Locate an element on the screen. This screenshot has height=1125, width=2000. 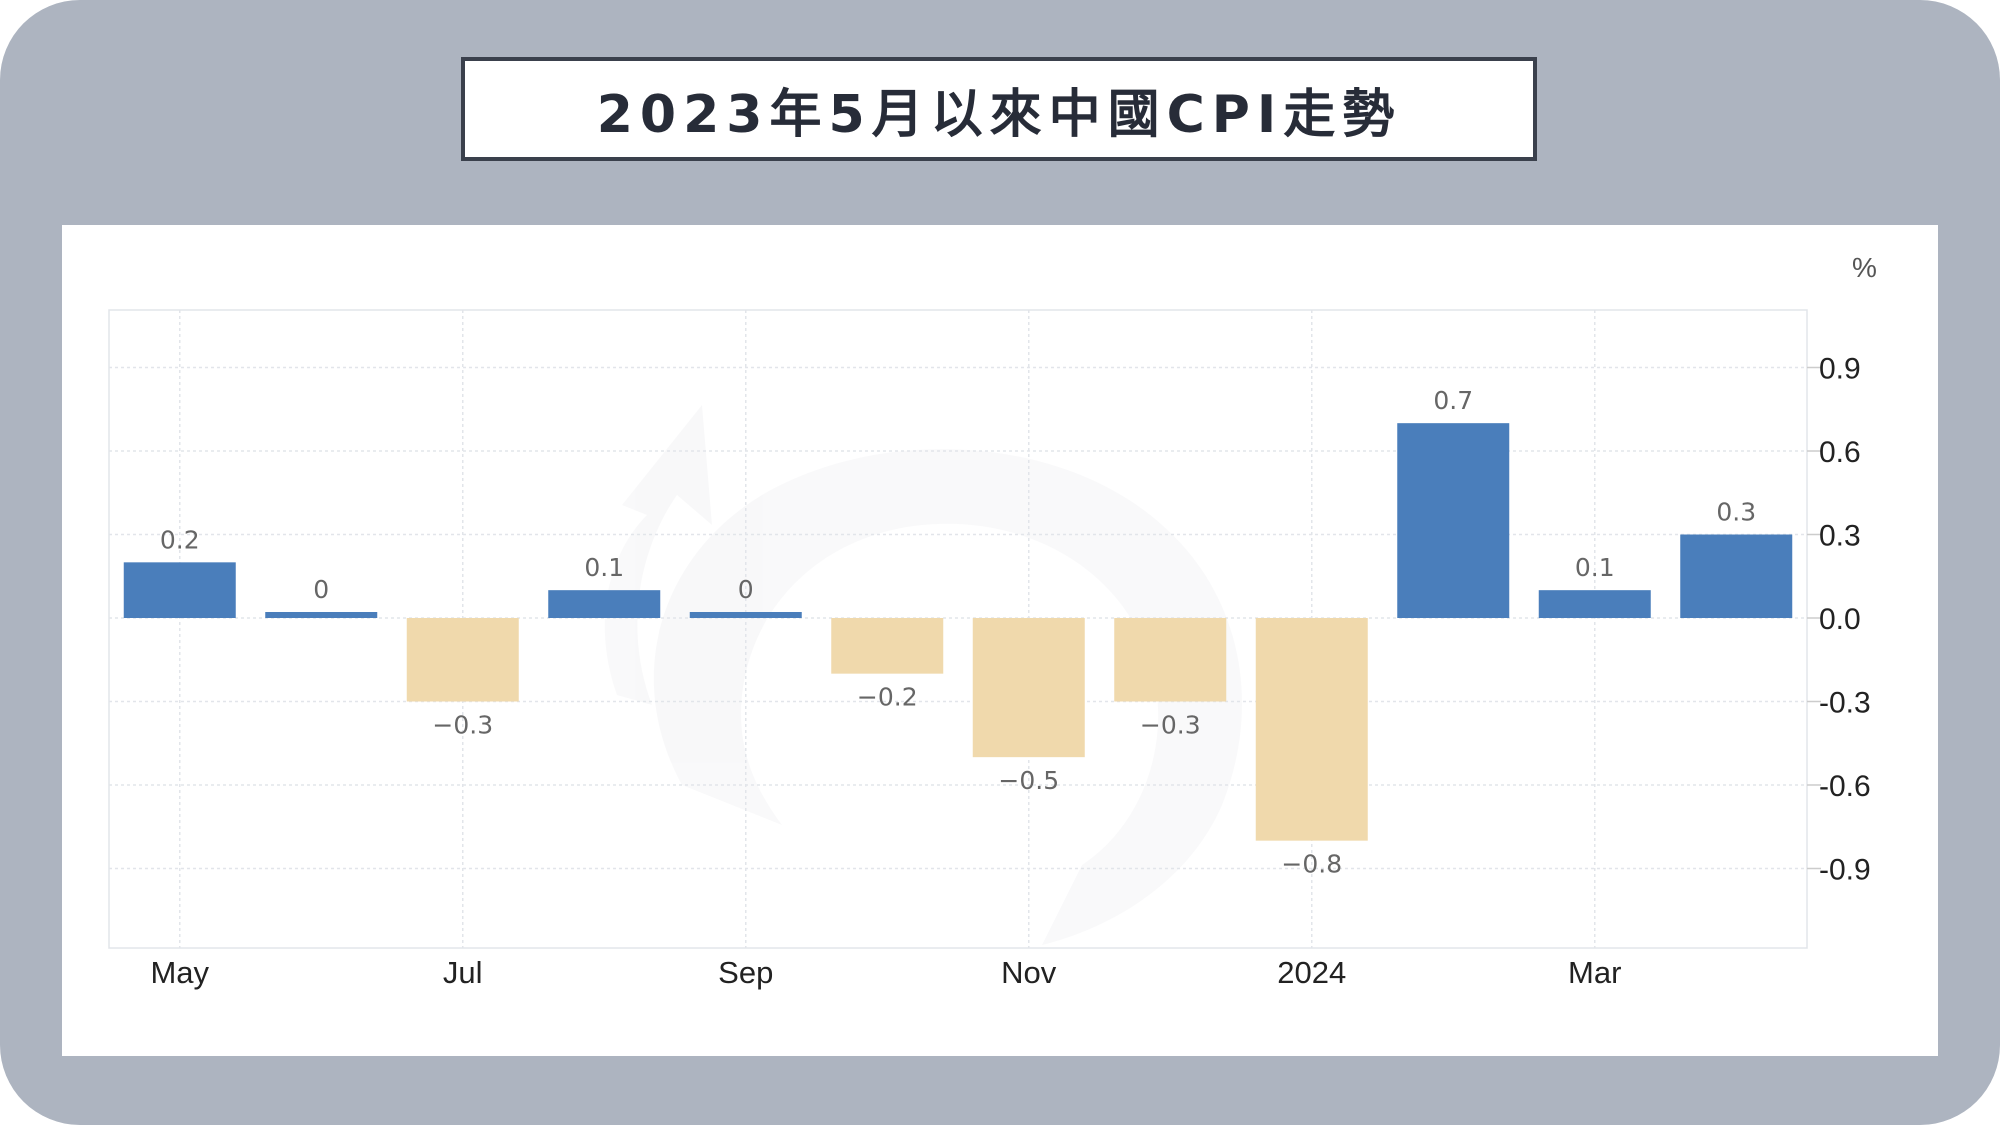
title-box: 2023年5月以來中國CPI走勢 is located at coordinates (999, 109).